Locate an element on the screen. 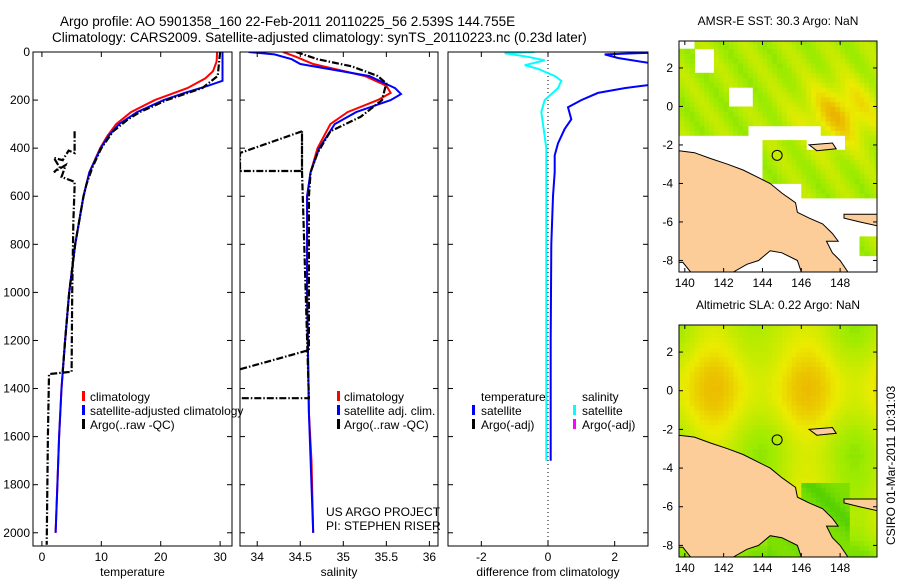  x-tick-label: 144 is located at coordinates (762, 283).